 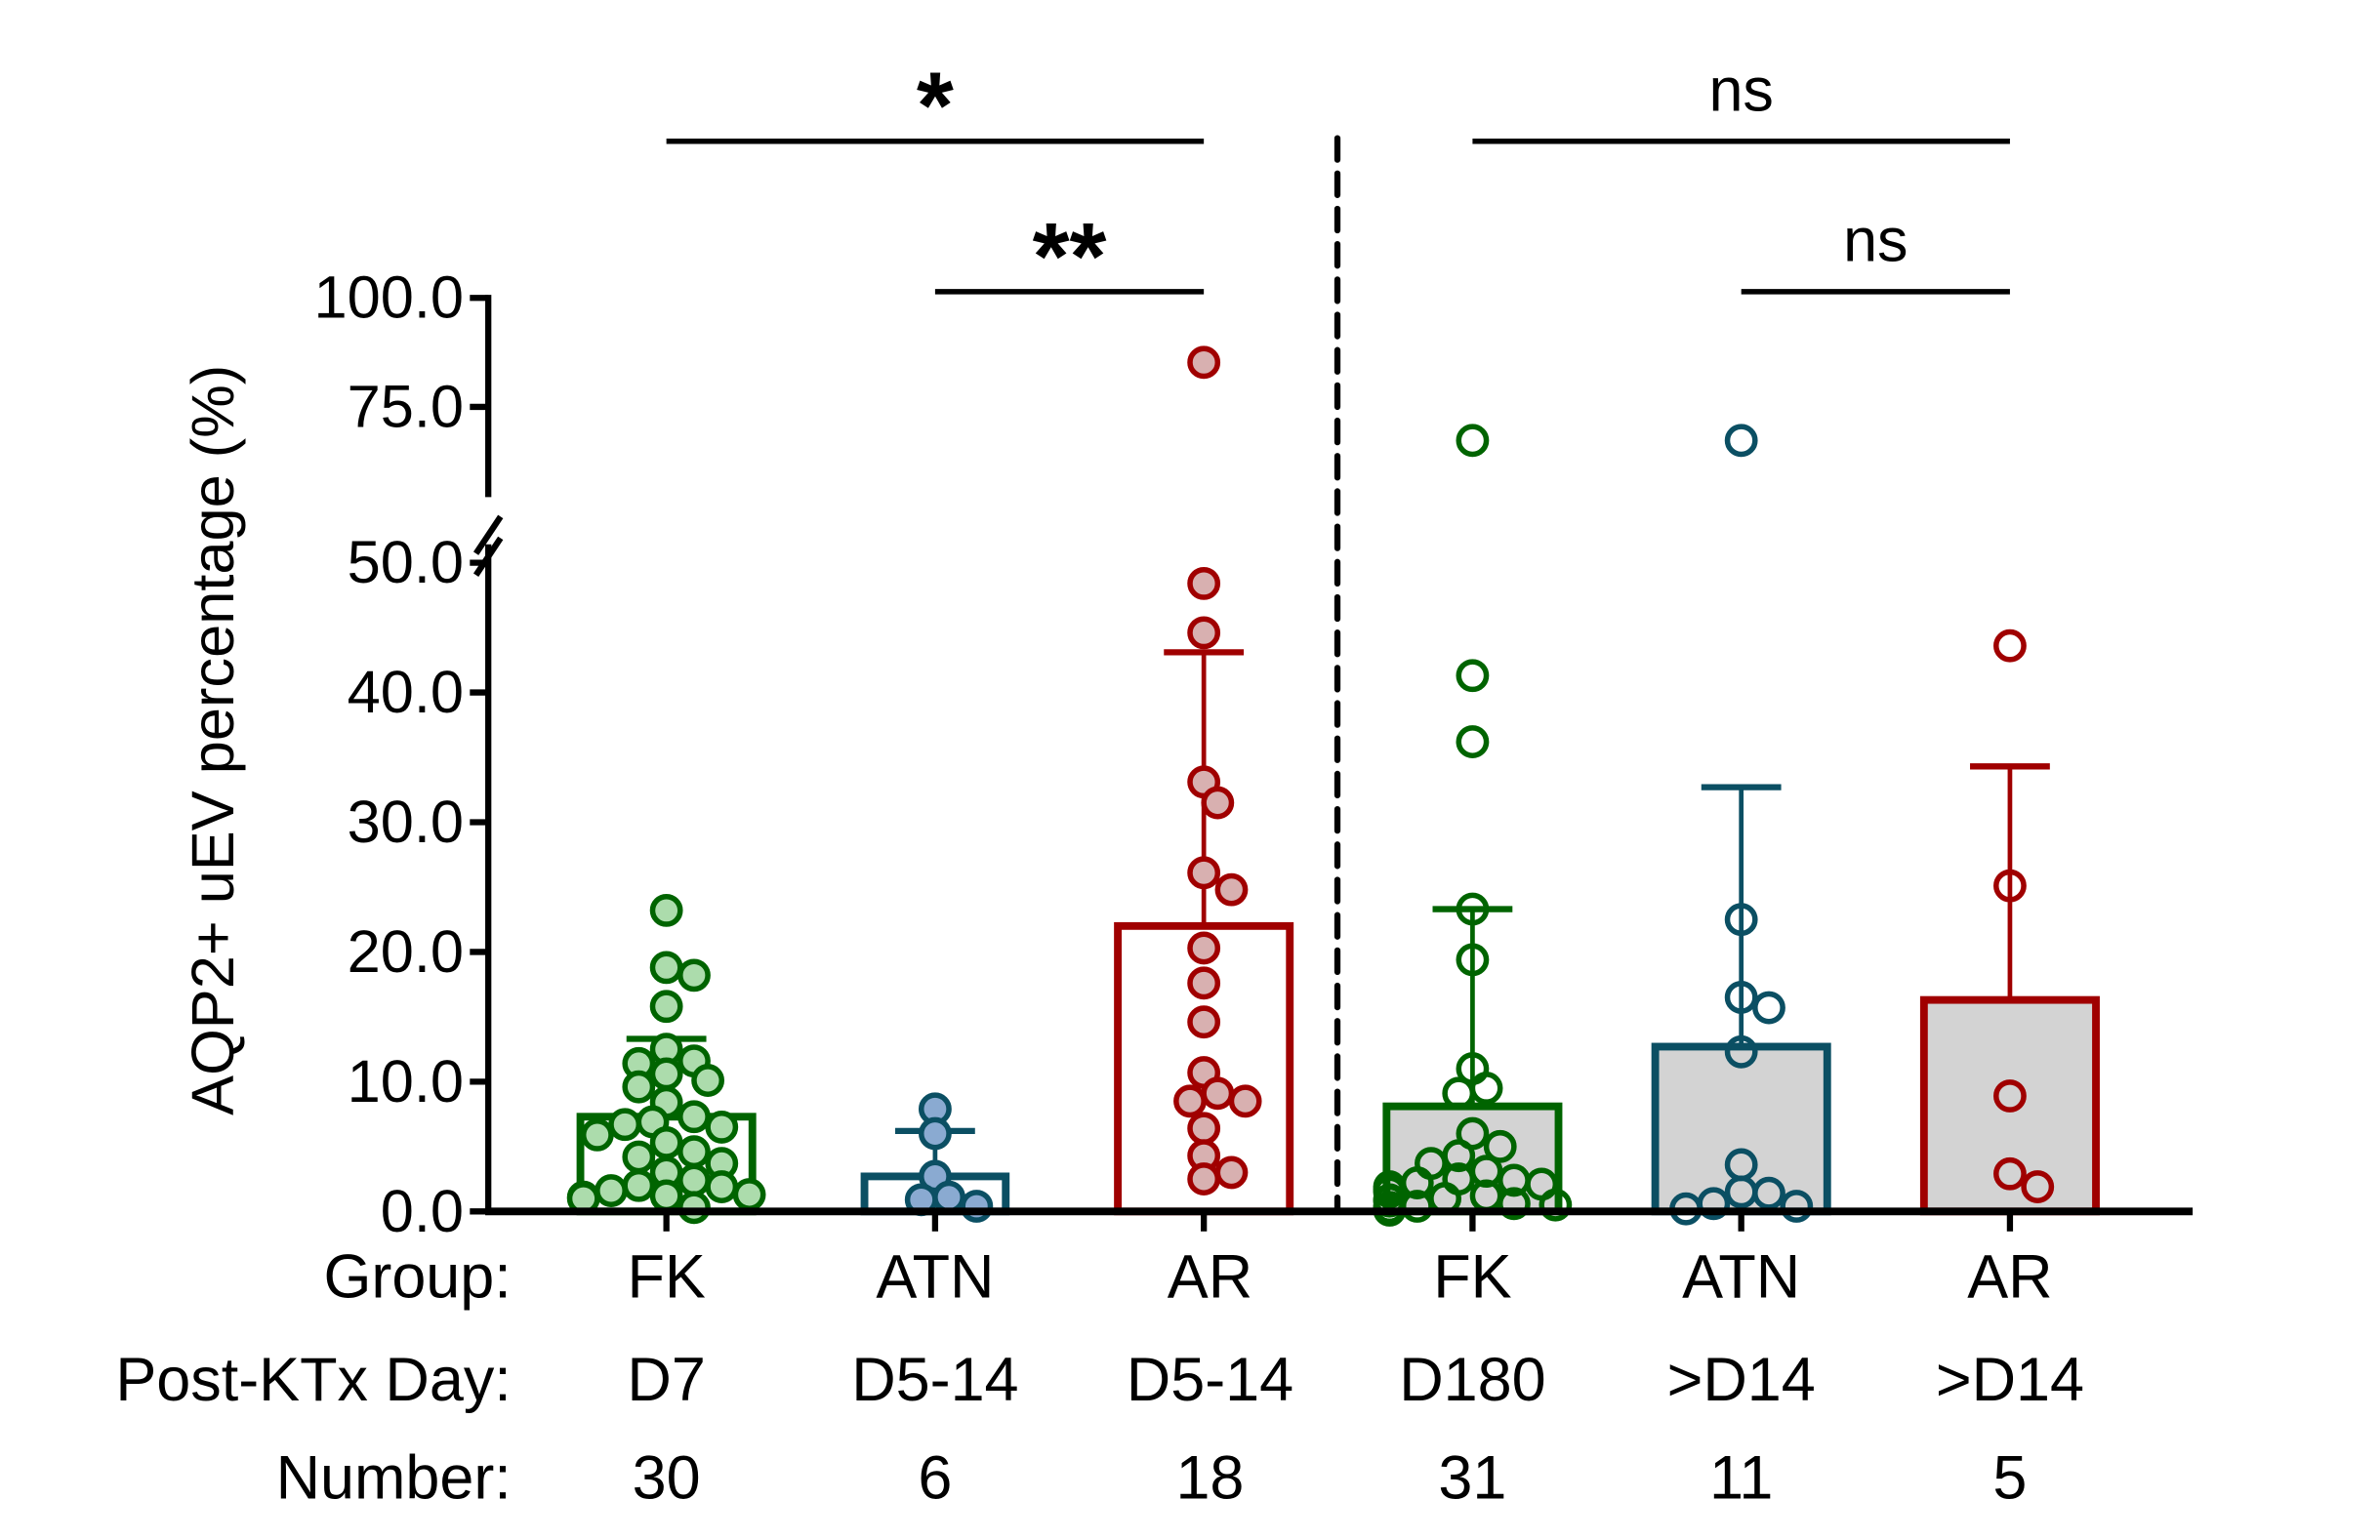 I want to click on category-number-label: 11, so click(x=1741, y=1478).